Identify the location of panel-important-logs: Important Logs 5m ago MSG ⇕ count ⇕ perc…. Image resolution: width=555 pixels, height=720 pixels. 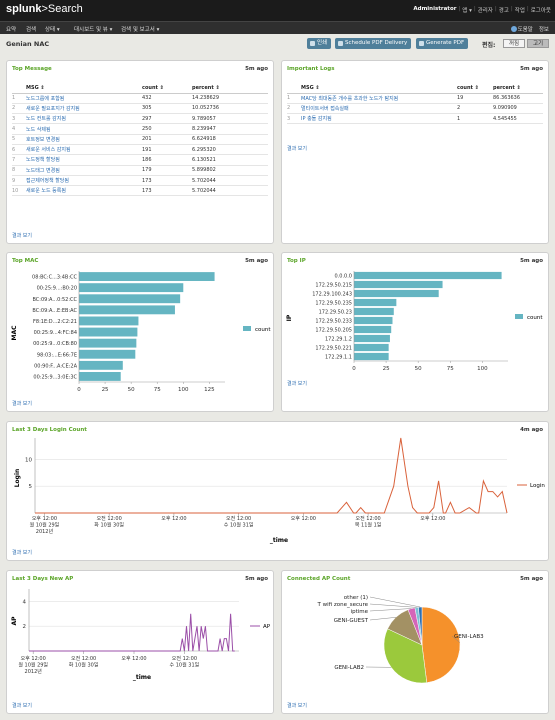
(415, 152).